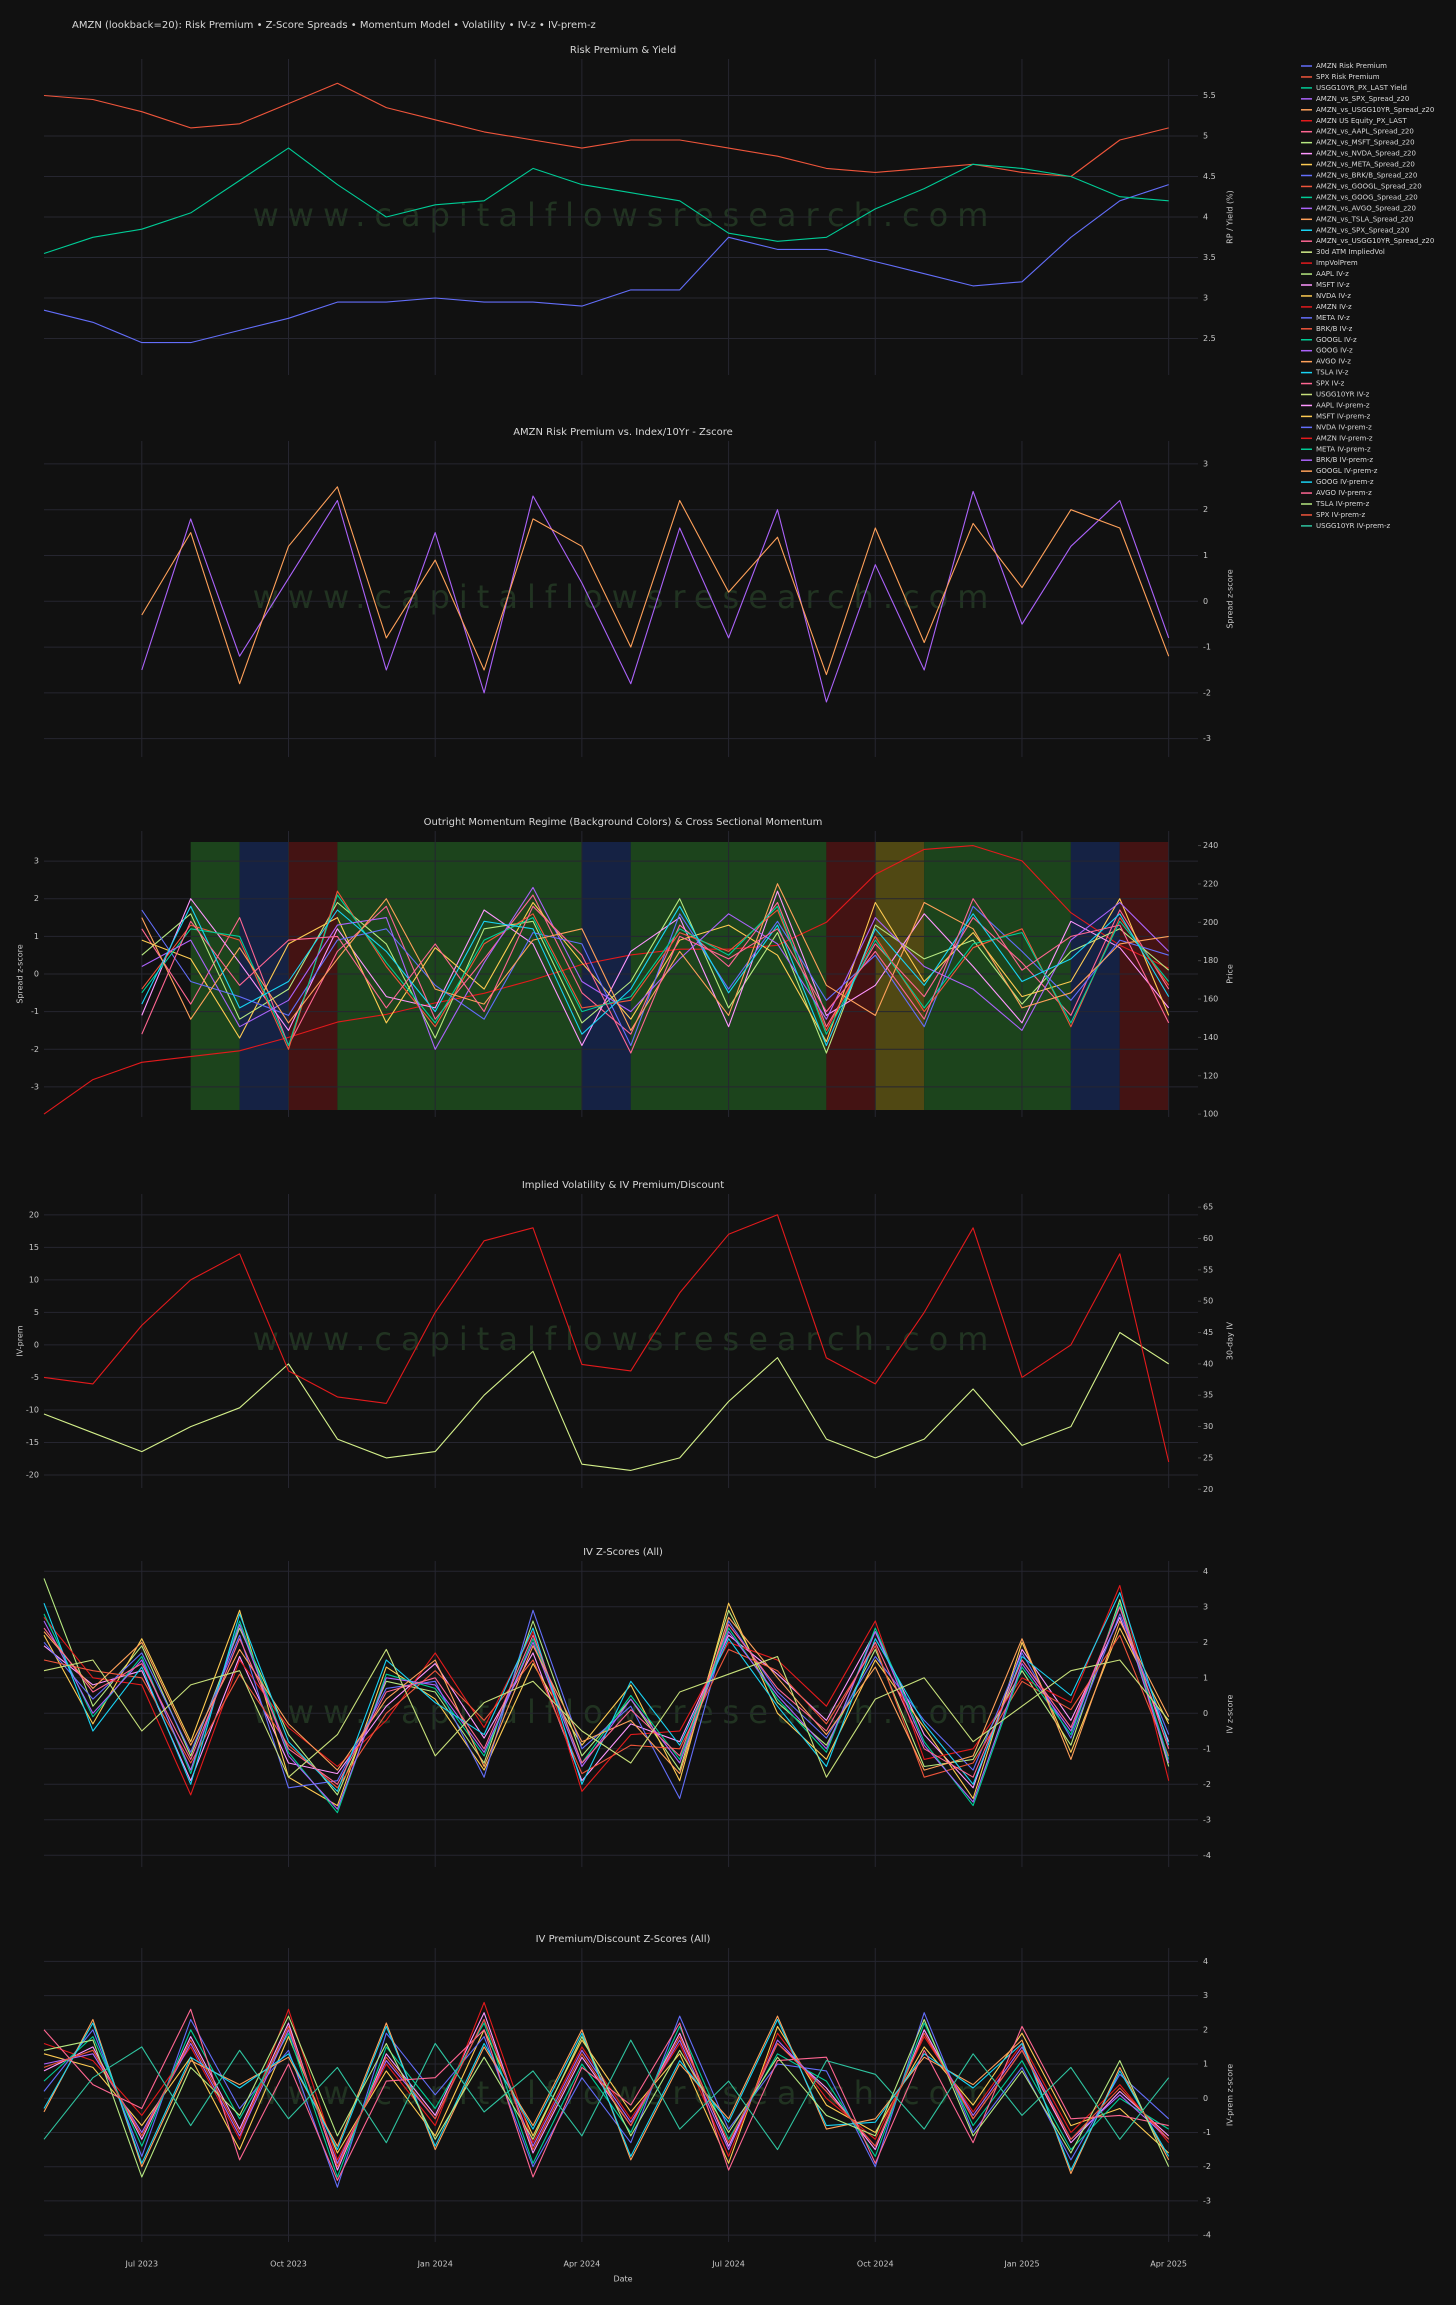 This screenshot has height=2305, width=1456. What do you see at coordinates (1230, 1340) in the screenshot?
I see `y2-axis-label: 30-day IV` at bounding box center [1230, 1340].